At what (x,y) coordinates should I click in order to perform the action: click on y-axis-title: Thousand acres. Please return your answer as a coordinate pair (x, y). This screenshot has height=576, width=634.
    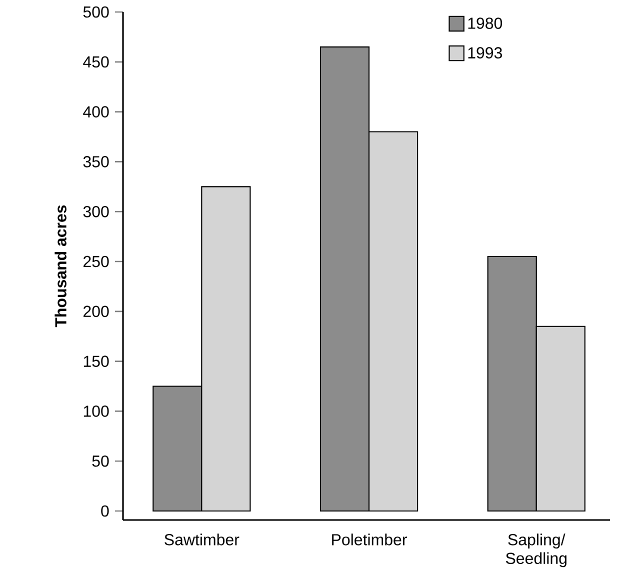
    Looking at the image, I should click on (60, 266).